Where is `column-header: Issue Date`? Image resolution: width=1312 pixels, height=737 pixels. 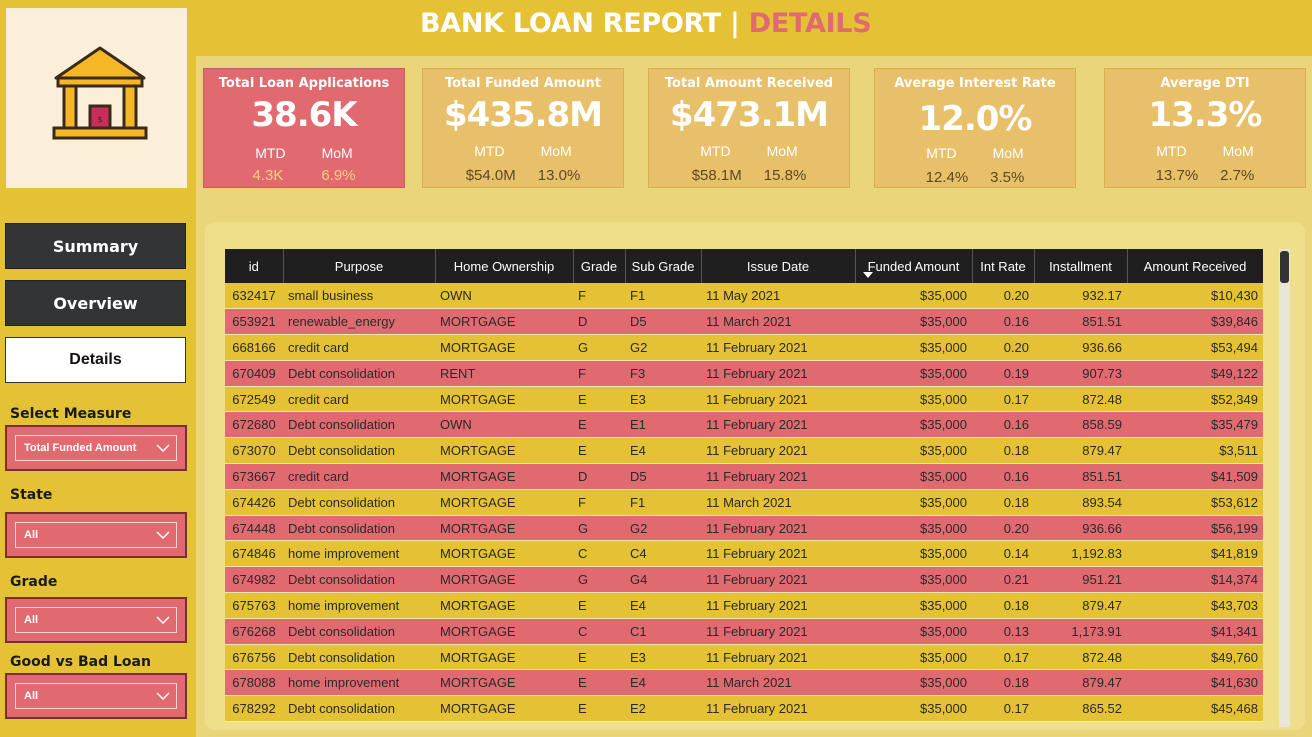
column-header: Issue Date is located at coordinates (778, 266).